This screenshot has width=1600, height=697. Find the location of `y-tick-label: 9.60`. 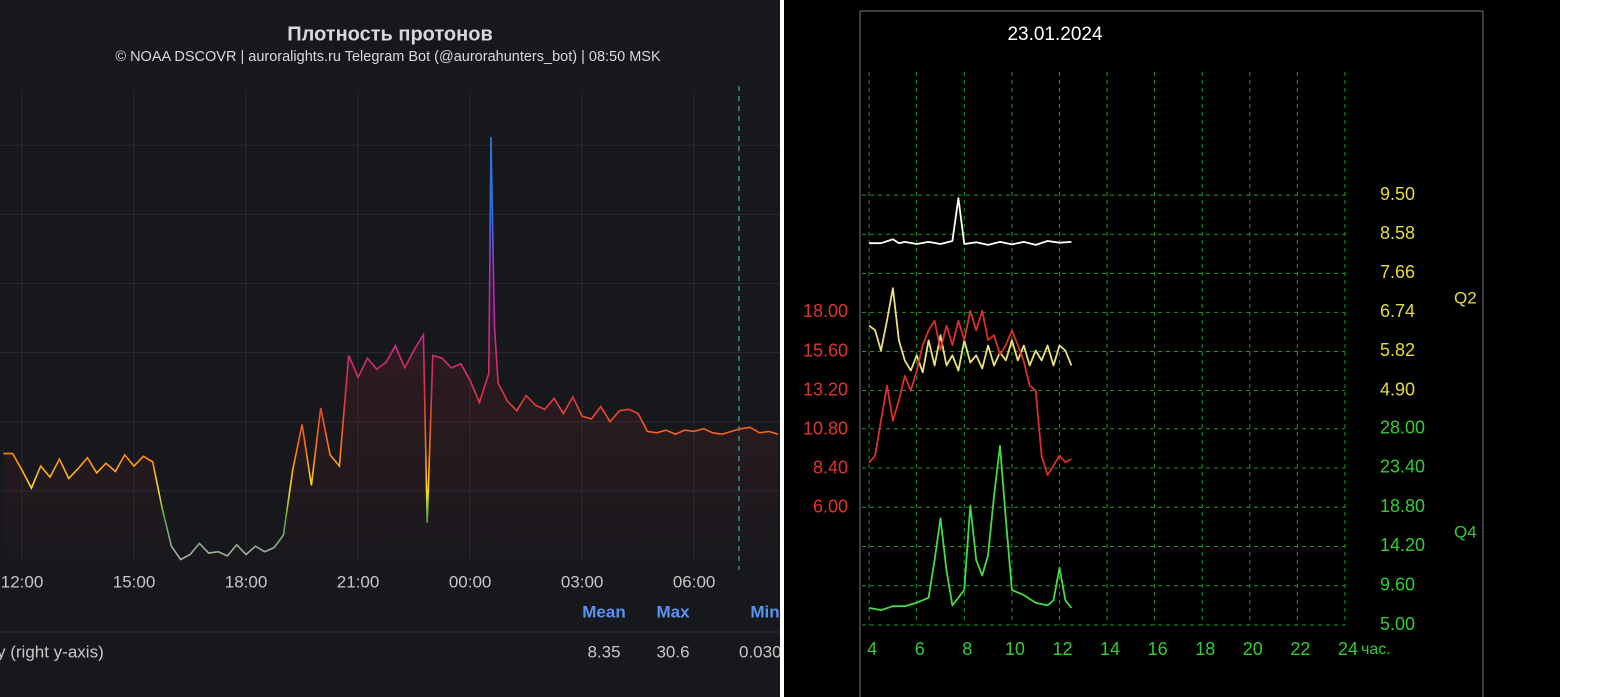

y-tick-label: 9.60 is located at coordinates (1397, 584).